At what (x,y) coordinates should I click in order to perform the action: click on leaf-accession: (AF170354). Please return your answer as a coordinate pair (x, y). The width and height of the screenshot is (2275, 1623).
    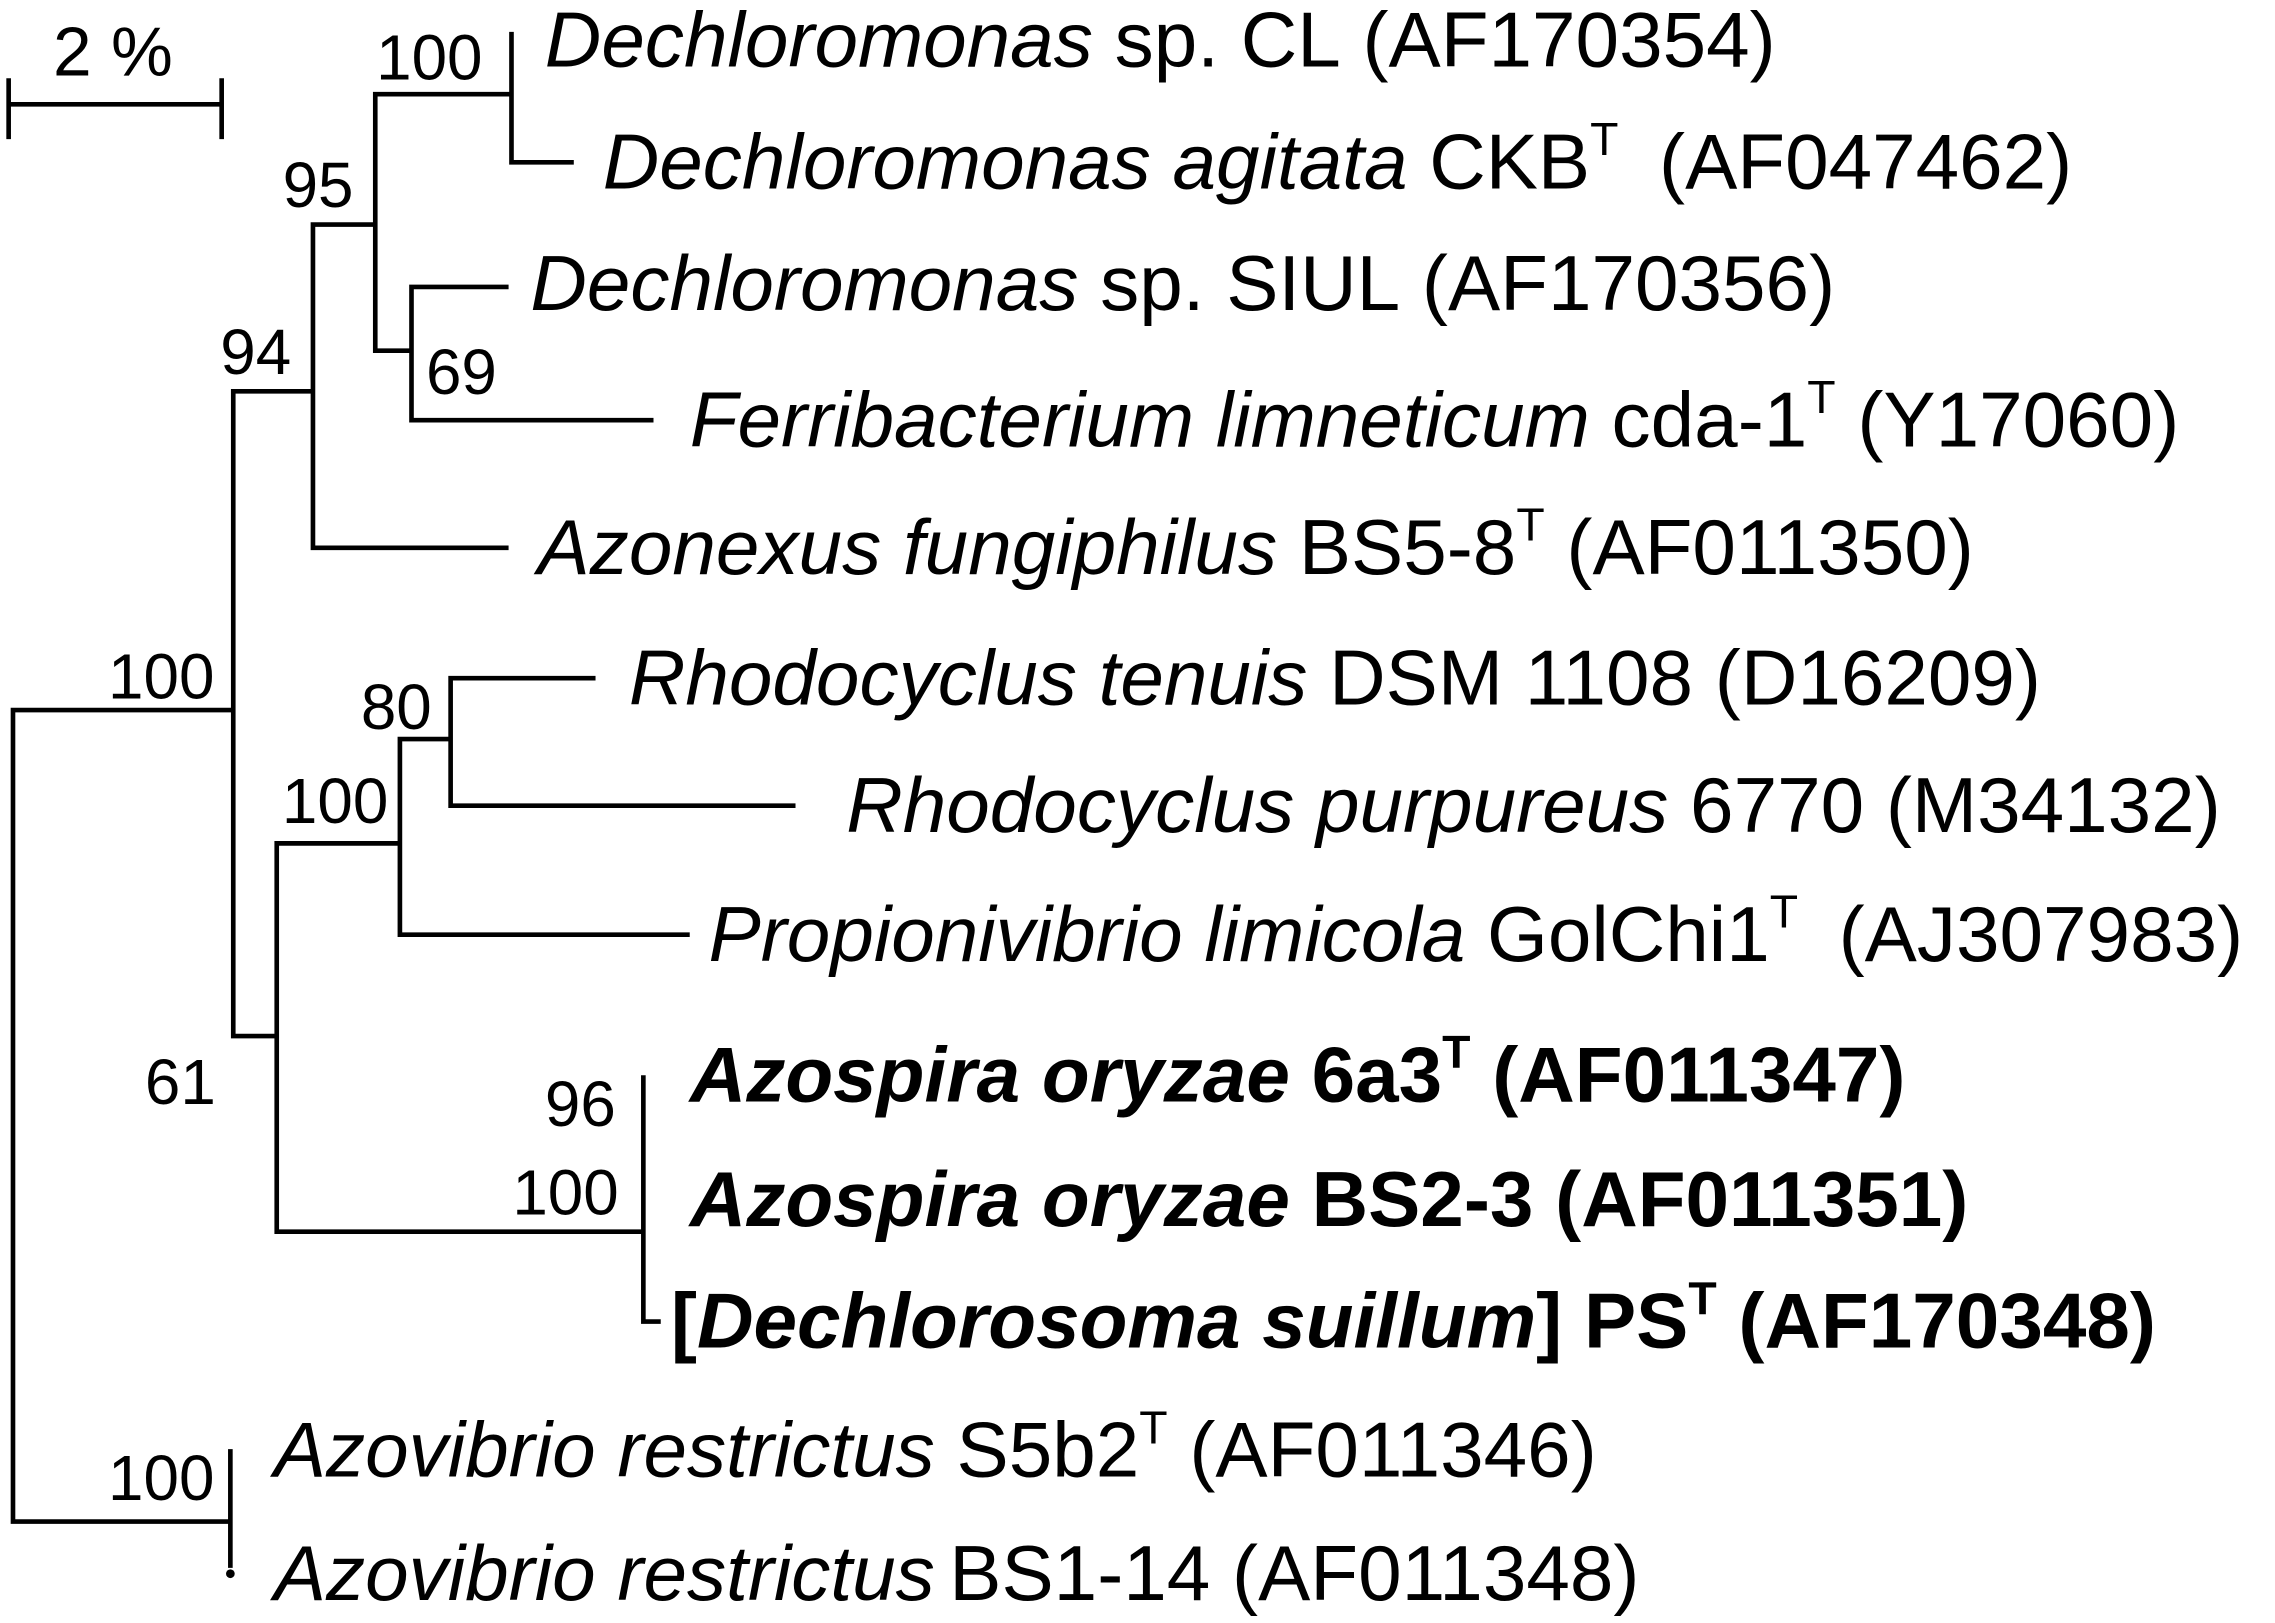
    Looking at the image, I should click on (1568, 42).